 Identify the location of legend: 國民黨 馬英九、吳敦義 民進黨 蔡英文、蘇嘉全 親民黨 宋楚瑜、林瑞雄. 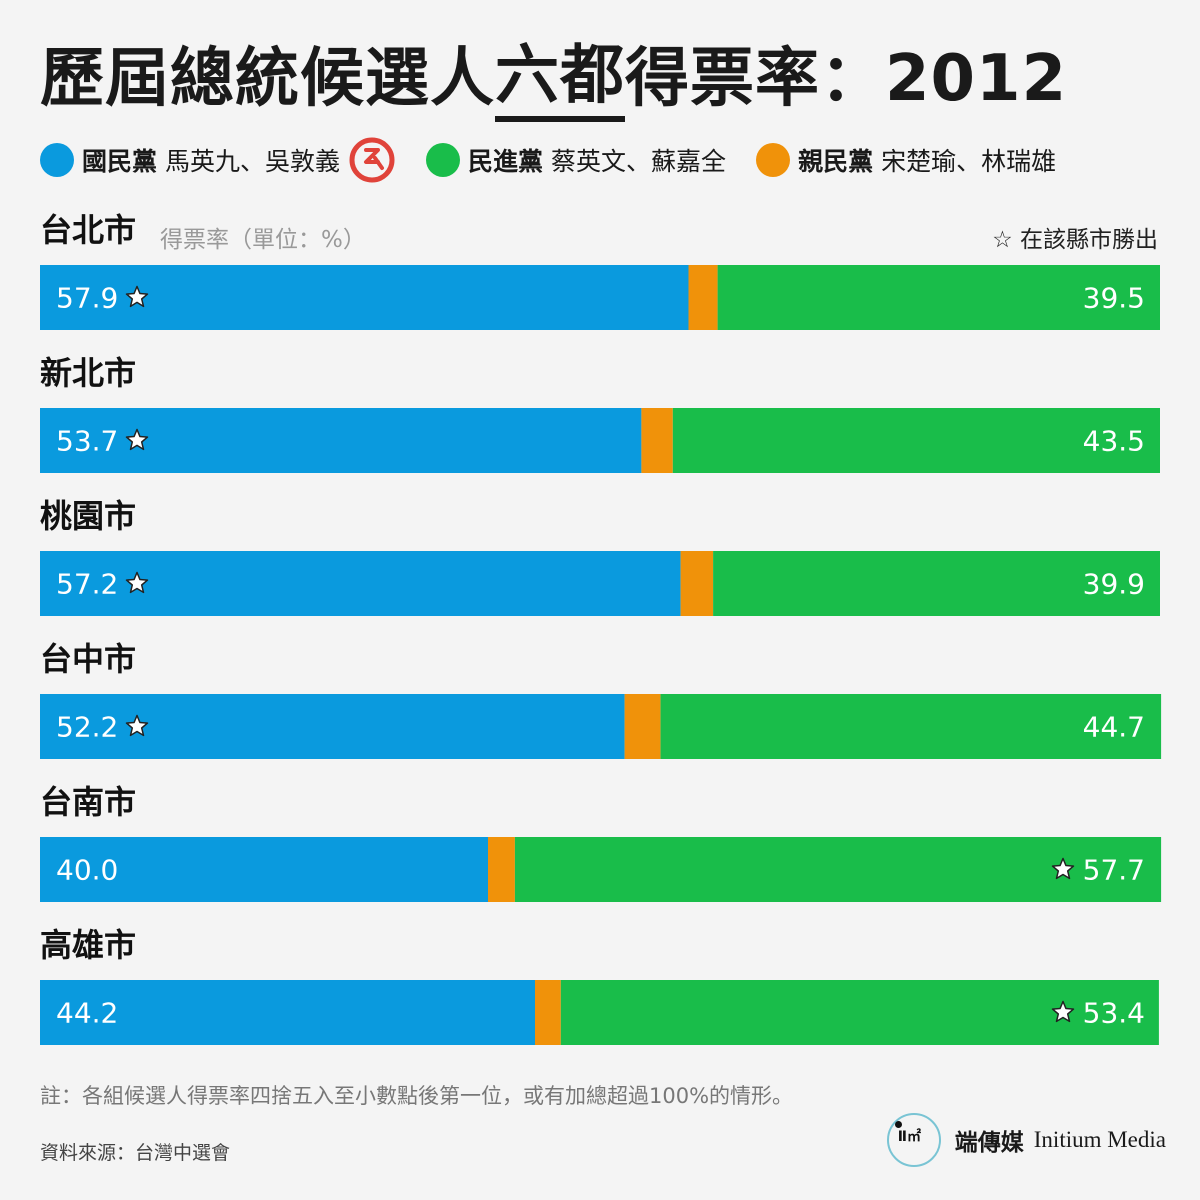
(600, 160).